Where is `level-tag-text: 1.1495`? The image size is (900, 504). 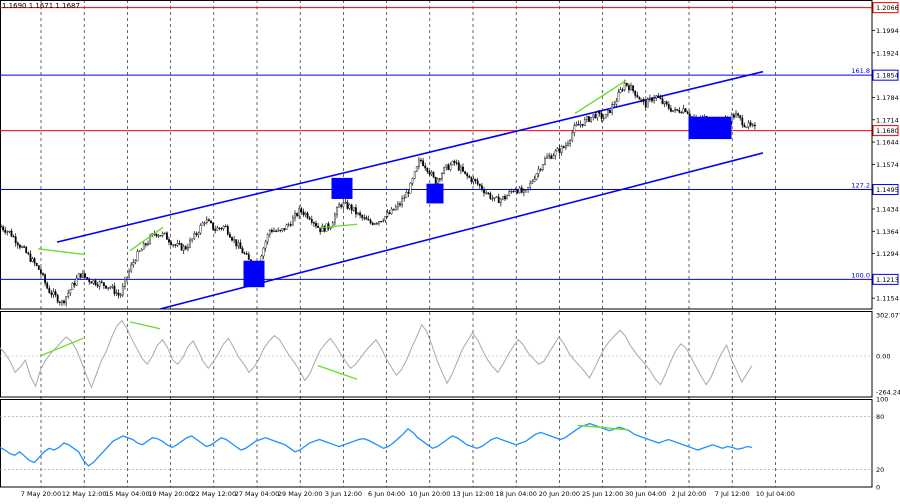 level-tag-text: 1.1495 is located at coordinates (887, 190).